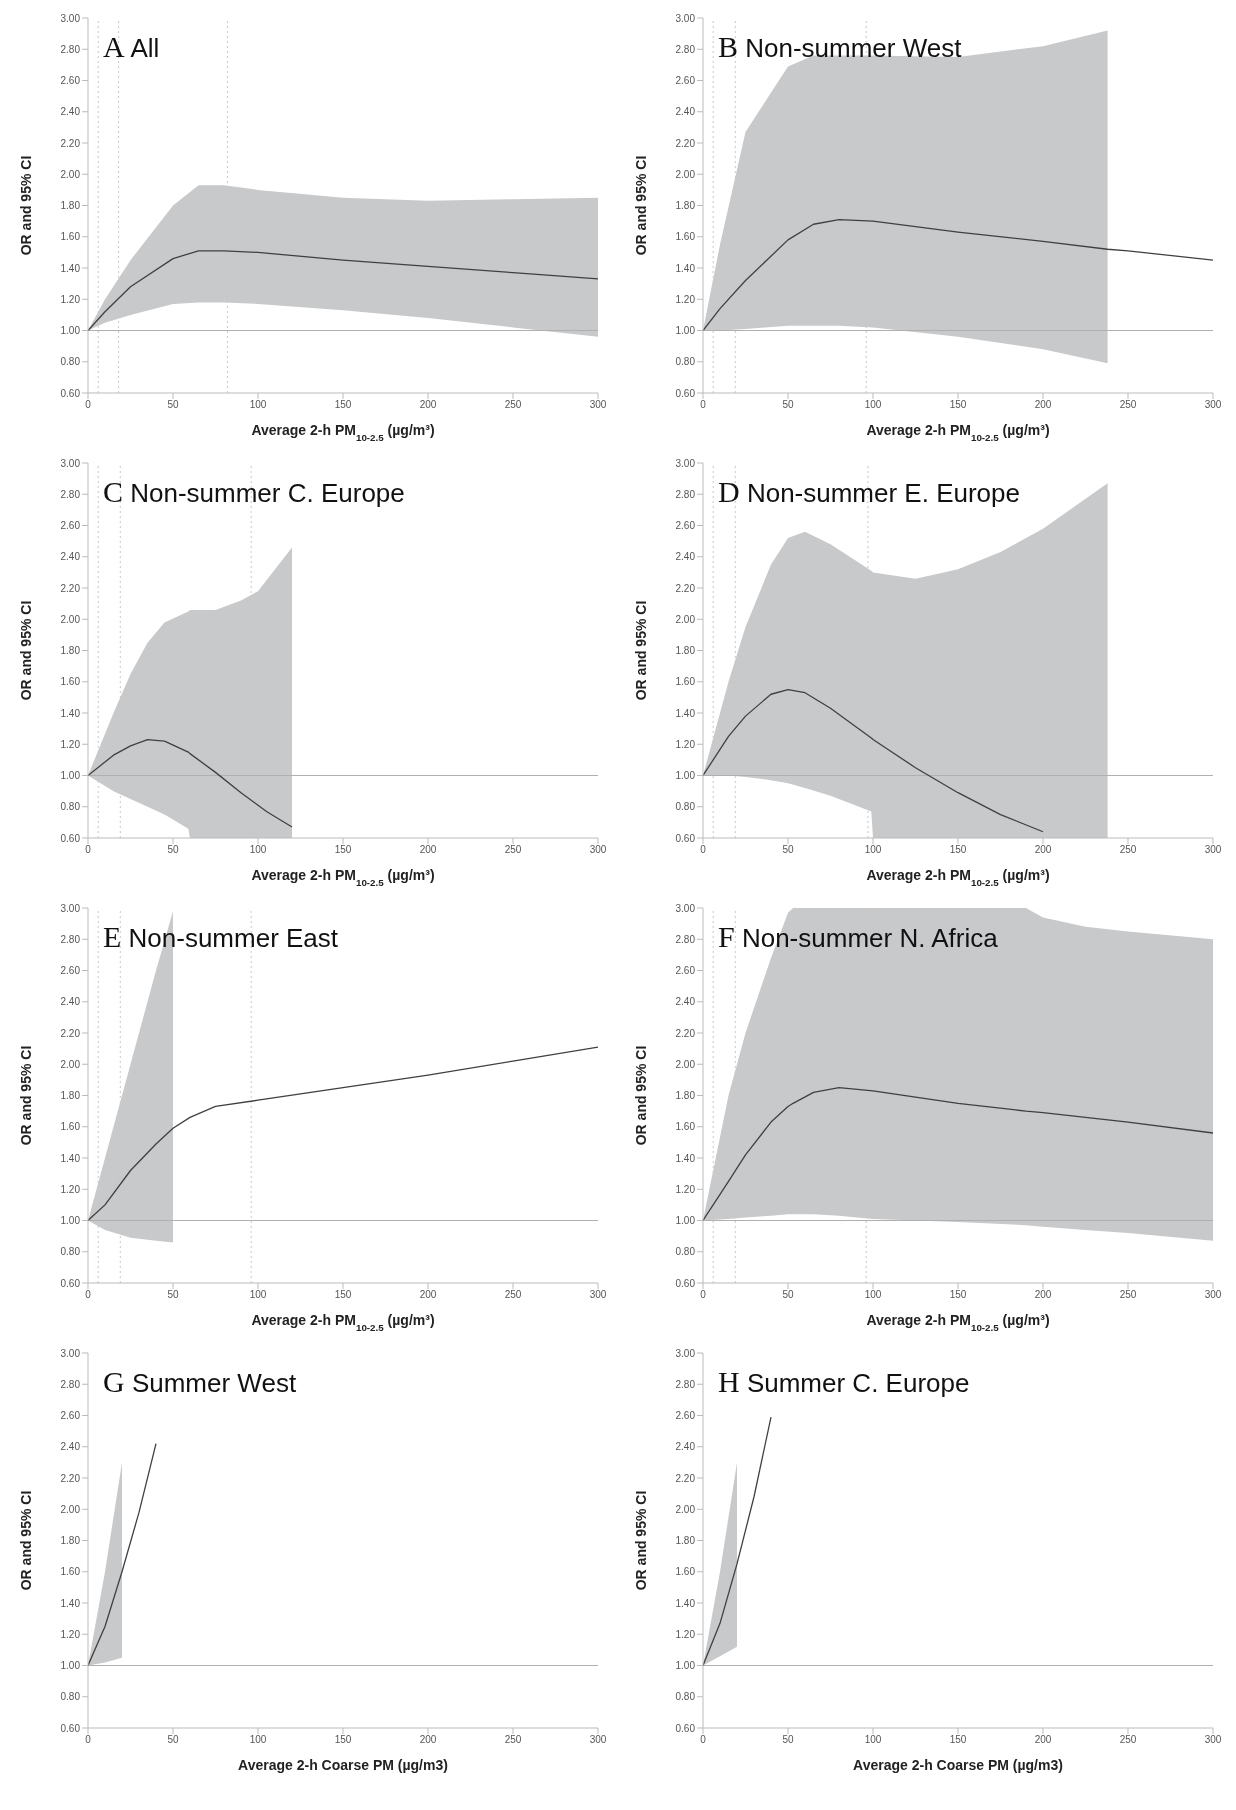 This screenshot has width=1236, height=1810. Describe the element at coordinates (343, 1765) in the screenshot. I see `x-axis-title: Average 2-h Coarse PM (µg/m3)` at that location.